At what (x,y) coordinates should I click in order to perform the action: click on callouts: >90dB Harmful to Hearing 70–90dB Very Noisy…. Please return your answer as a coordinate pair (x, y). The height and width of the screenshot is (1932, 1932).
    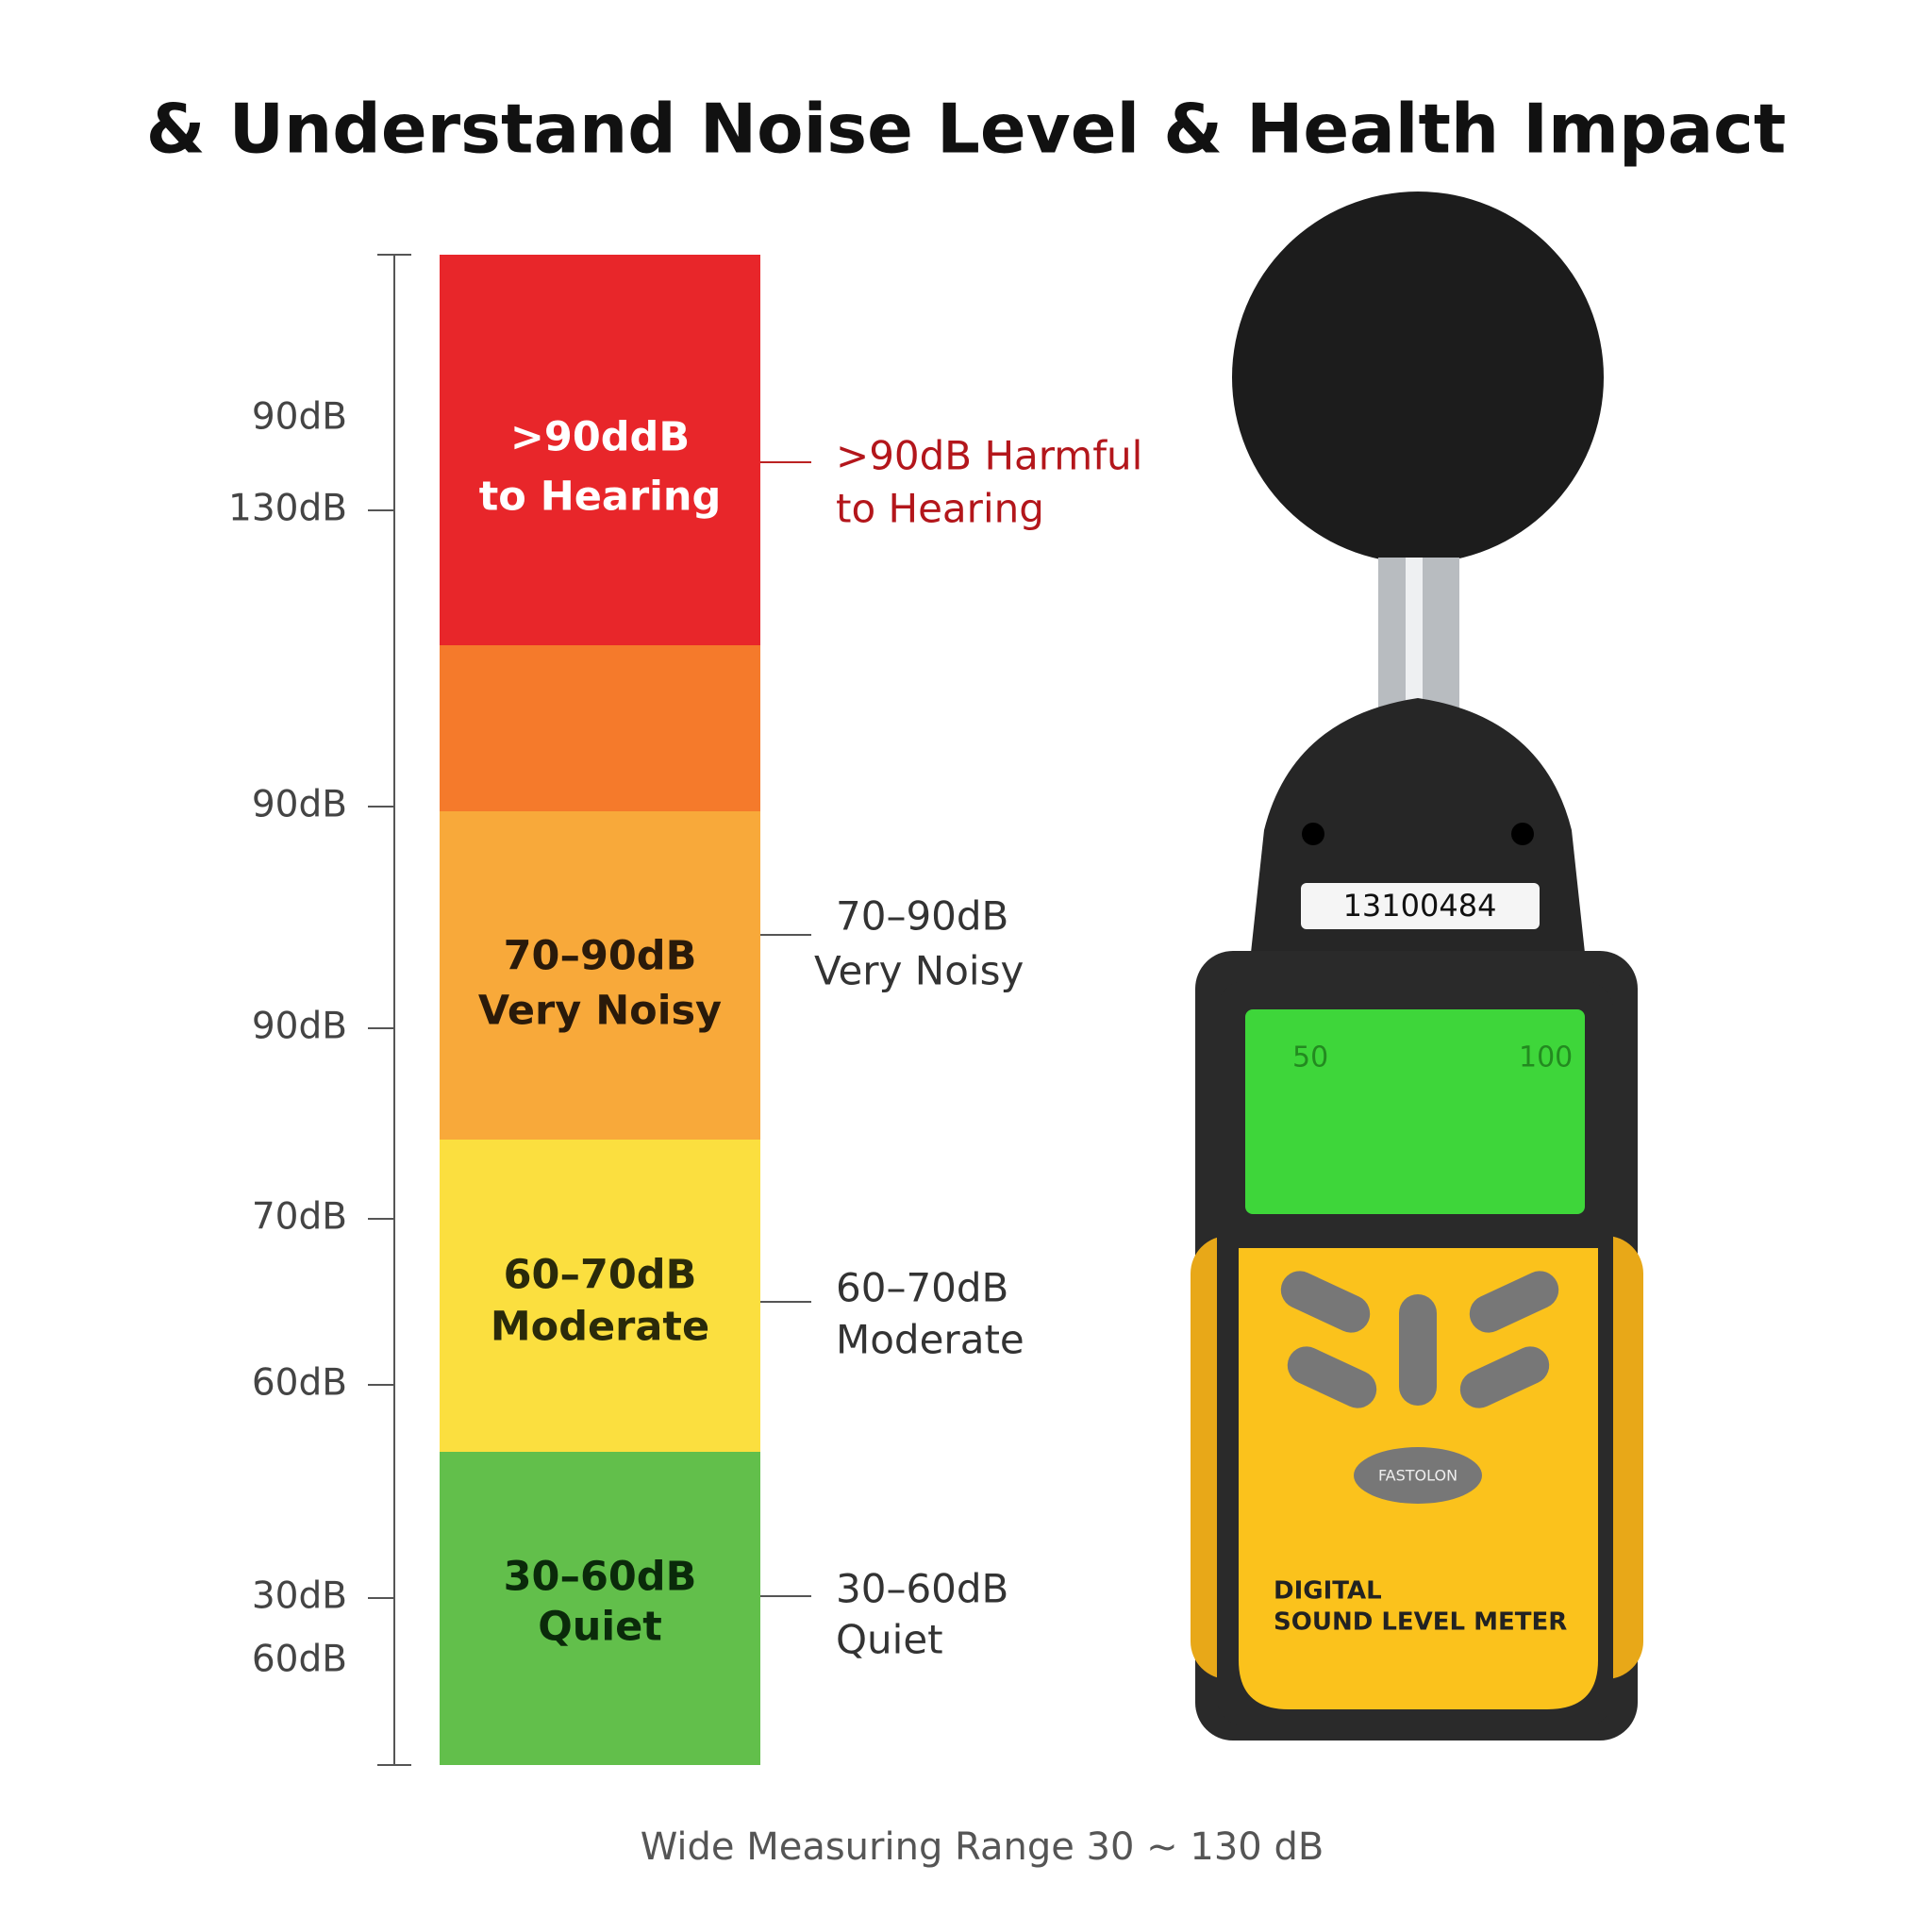
    Looking at the image, I should click on (951, 1048).